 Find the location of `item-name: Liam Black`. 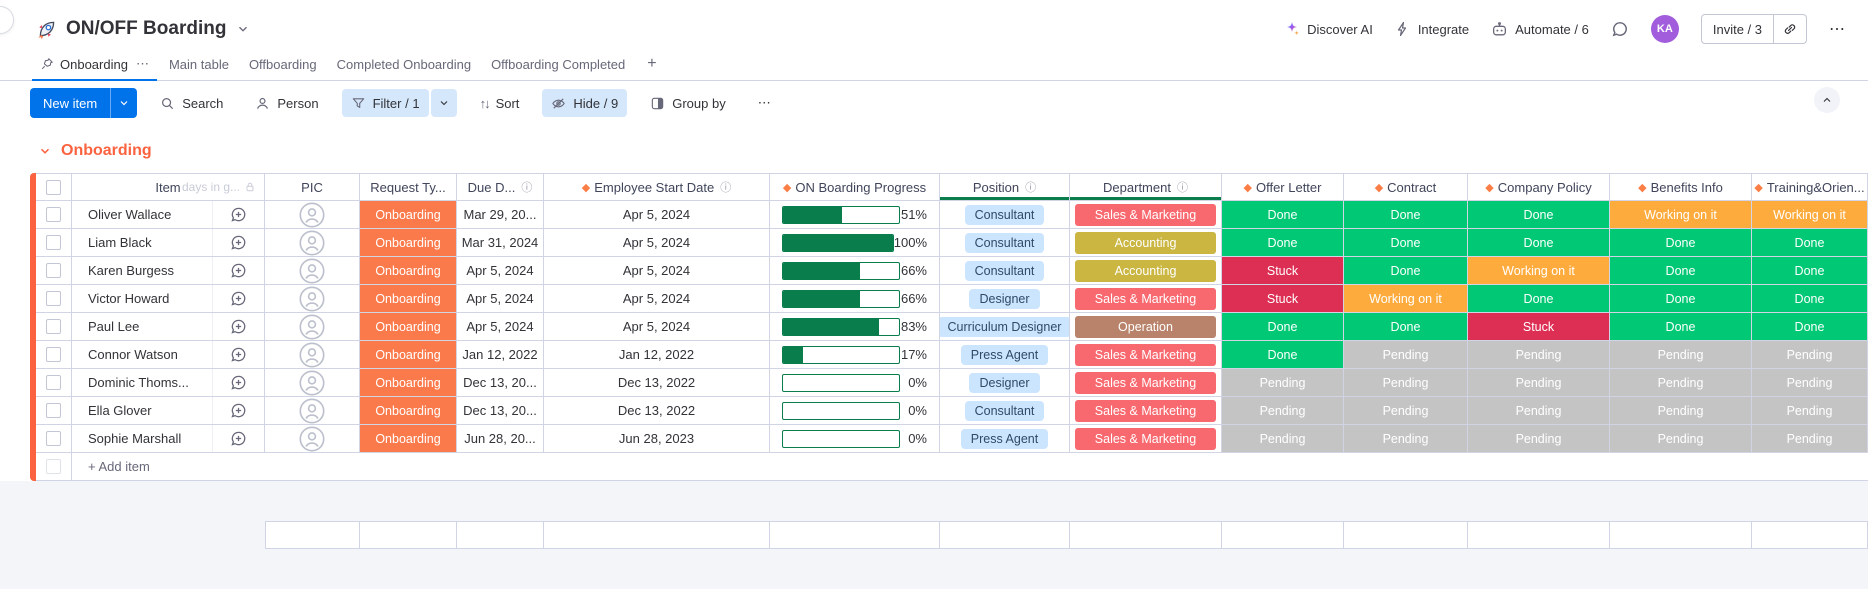

item-name: Liam Black is located at coordinates (120, 242).